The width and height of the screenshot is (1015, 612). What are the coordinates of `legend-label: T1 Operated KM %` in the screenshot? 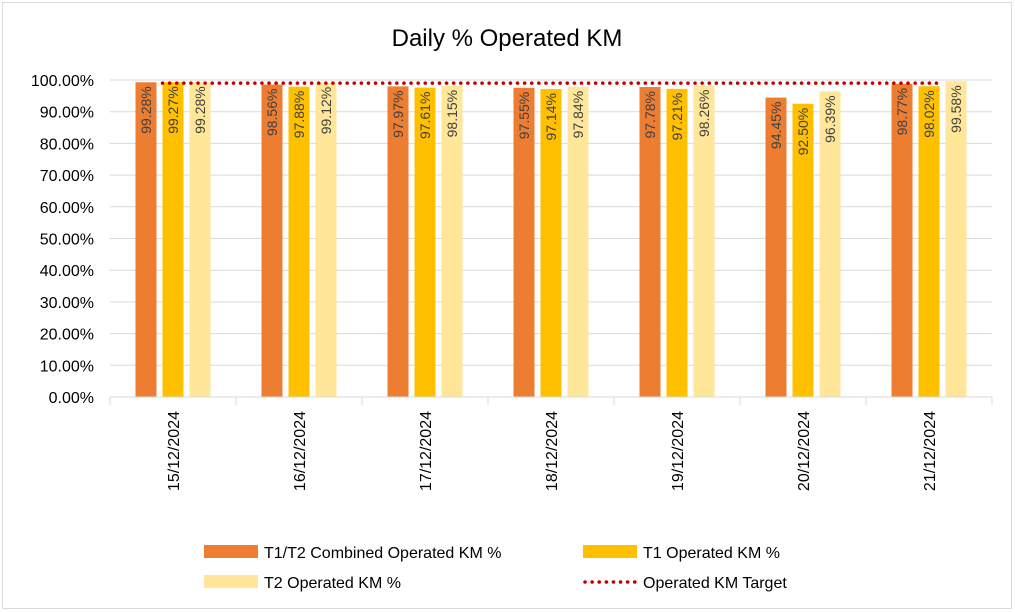 It's located at (711, 553).